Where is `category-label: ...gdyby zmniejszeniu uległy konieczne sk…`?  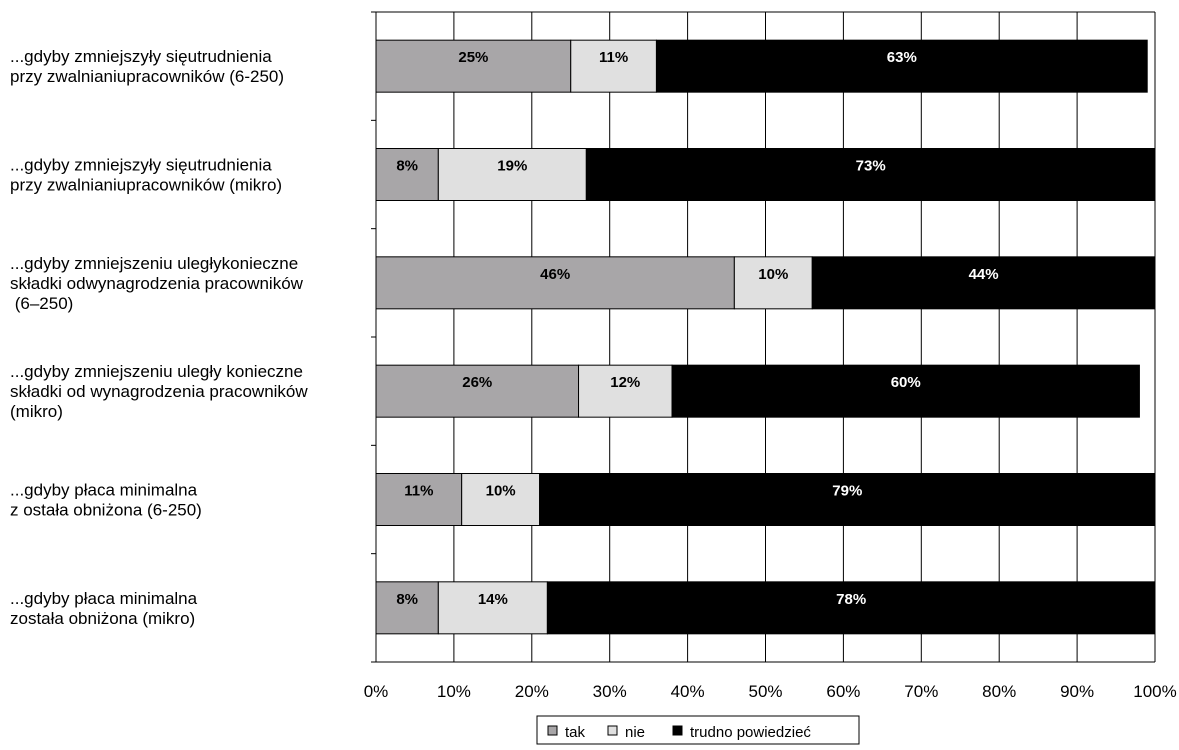
category-label: ...gdyby zmniejszeniu uległy konieczne sk… is located at coordinates (159, 391).